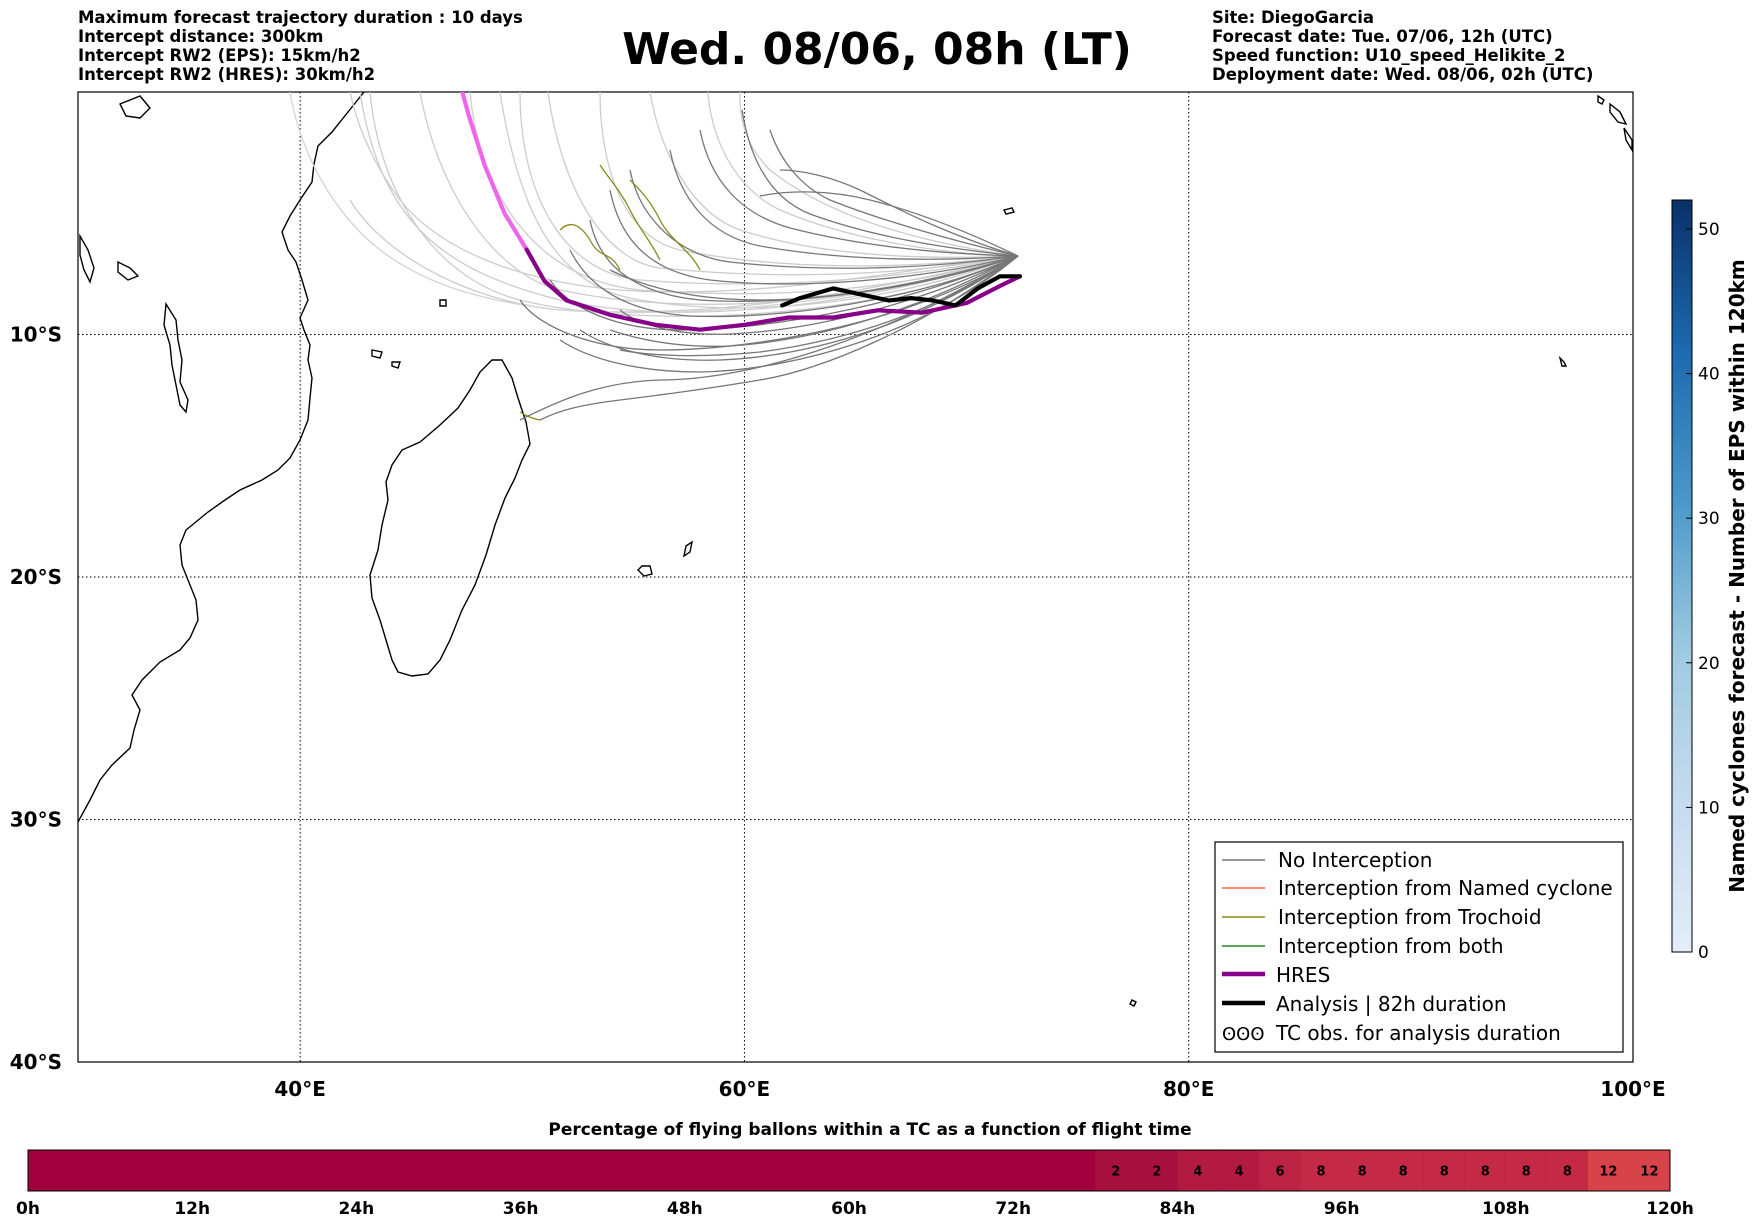  What do you see at coordinates (1709, 230) in the screenshot?
I see `colorbar-tick-label: 50` at bounding box center [1709, 230].